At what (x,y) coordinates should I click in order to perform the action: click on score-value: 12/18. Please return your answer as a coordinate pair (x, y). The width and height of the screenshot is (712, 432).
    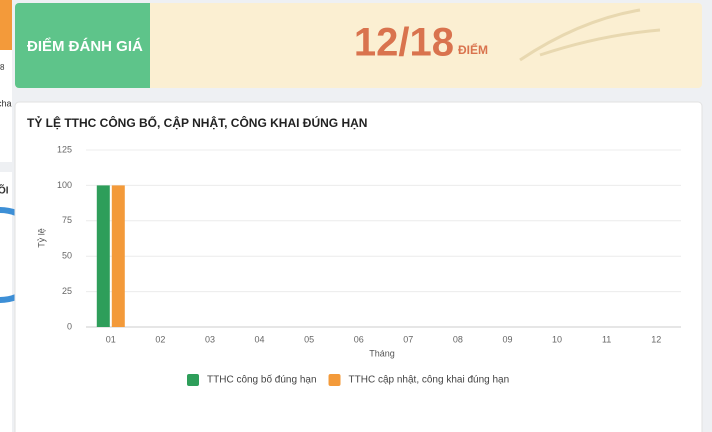
    Looking at the image, I should click on (404, 43).